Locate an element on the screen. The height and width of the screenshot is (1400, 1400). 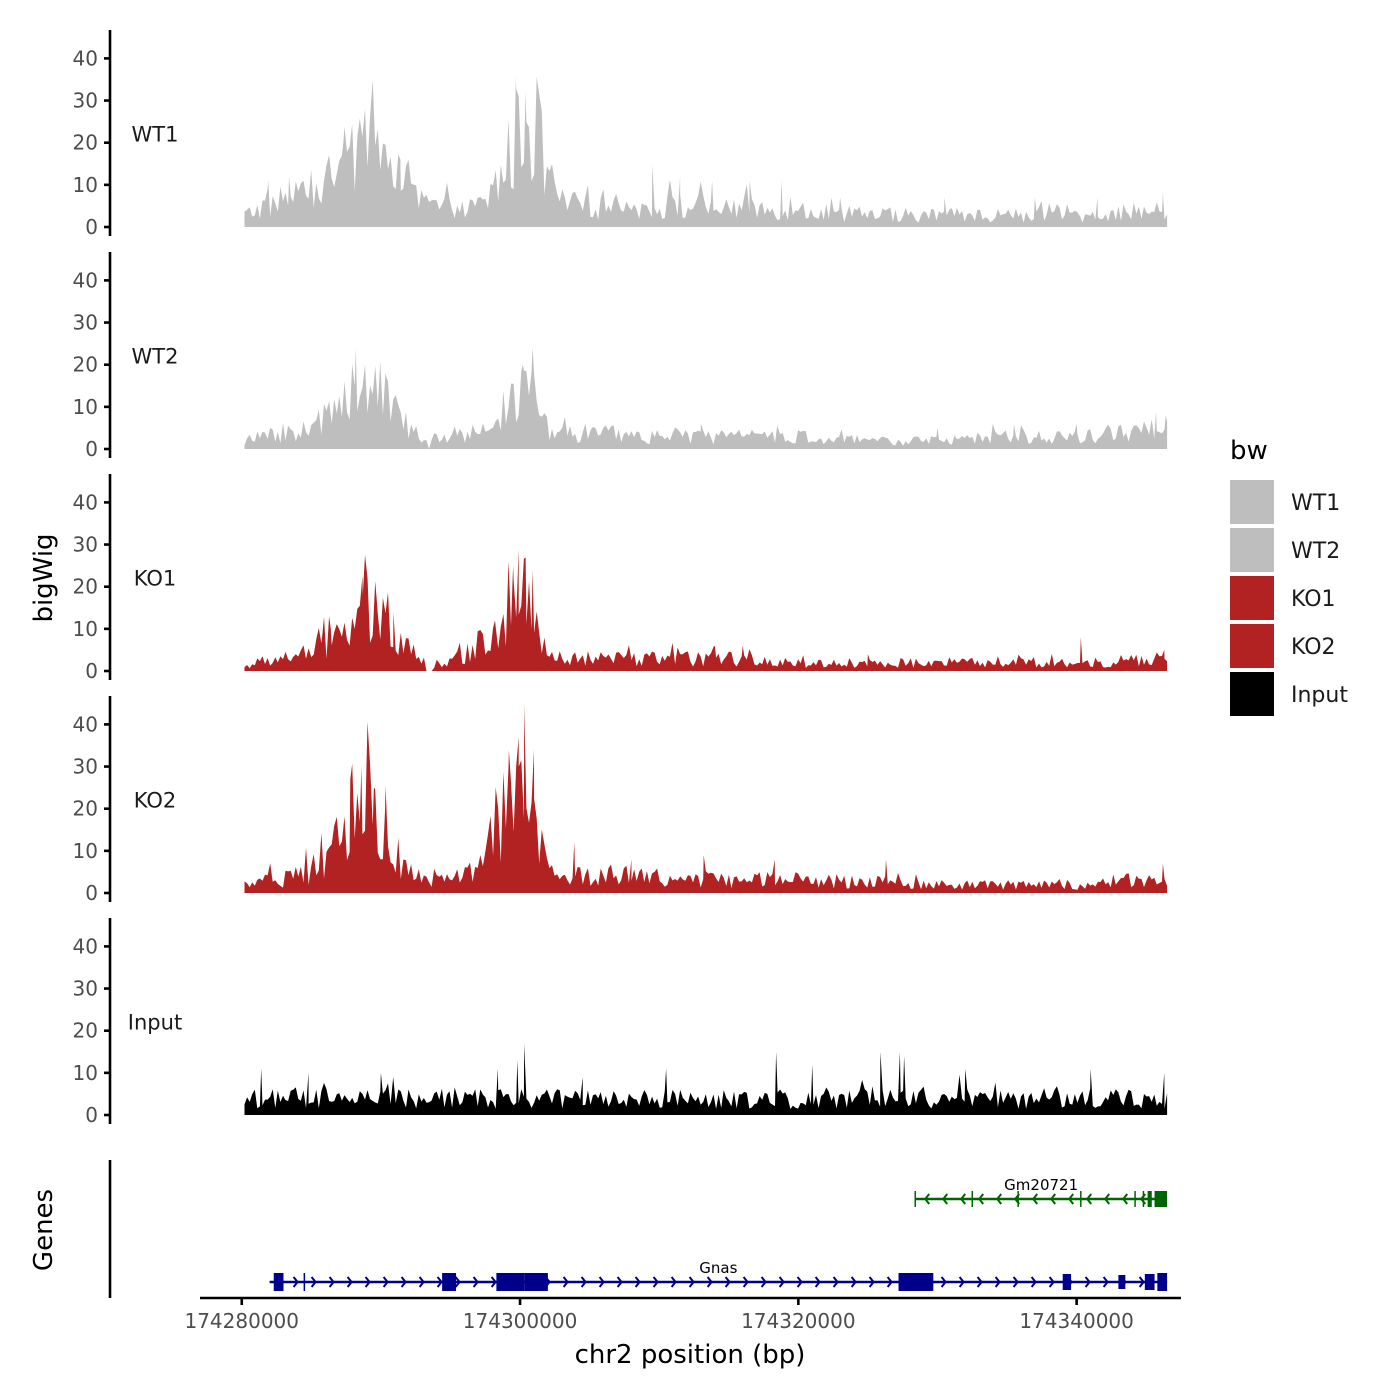
track-input: 0 10 20 30 40 Input is located at coordinates (620, 1022).